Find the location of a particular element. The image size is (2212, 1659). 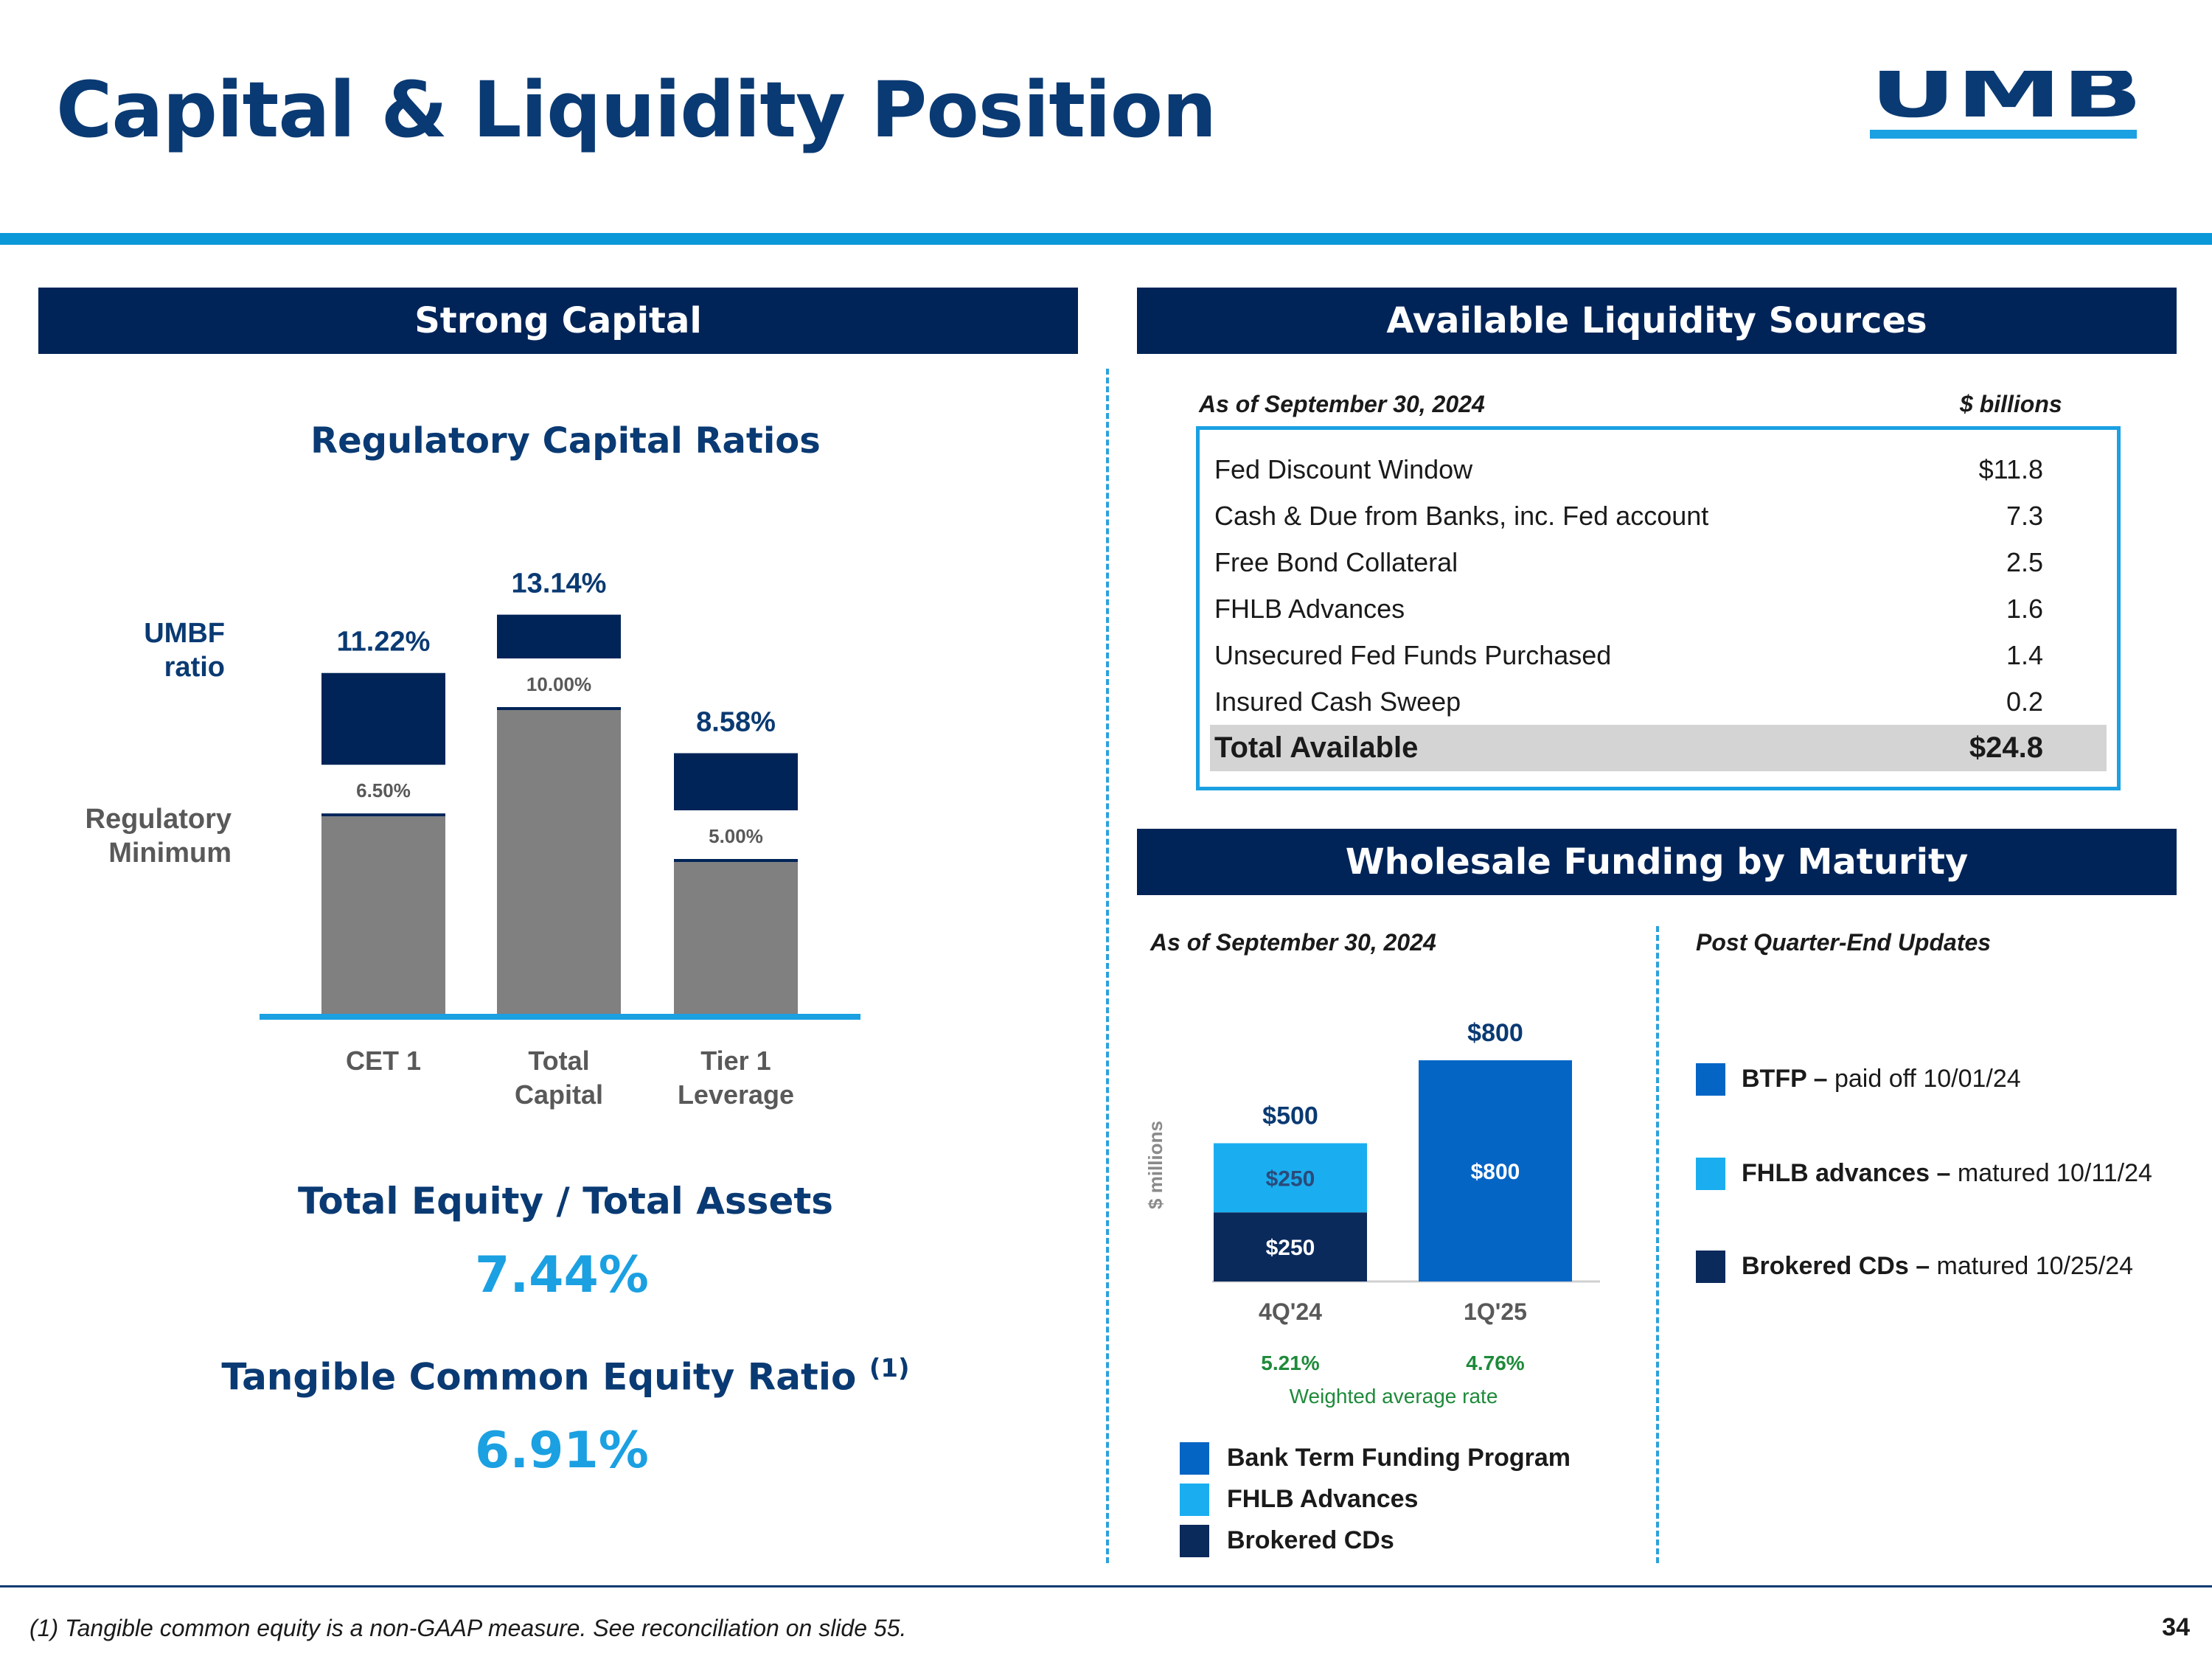

category-label: CET 1 is located at coordinates (383, 1061).